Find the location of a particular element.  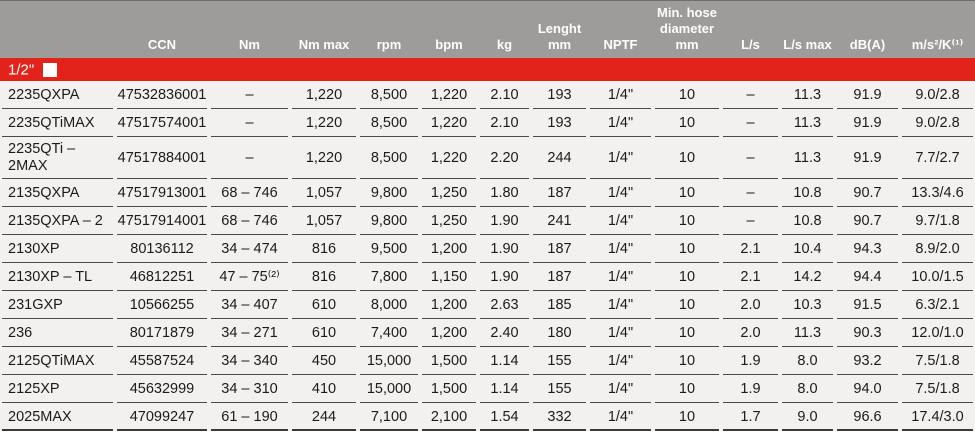

cell-bpm: 1,250 is located at coordinates (449, 193).